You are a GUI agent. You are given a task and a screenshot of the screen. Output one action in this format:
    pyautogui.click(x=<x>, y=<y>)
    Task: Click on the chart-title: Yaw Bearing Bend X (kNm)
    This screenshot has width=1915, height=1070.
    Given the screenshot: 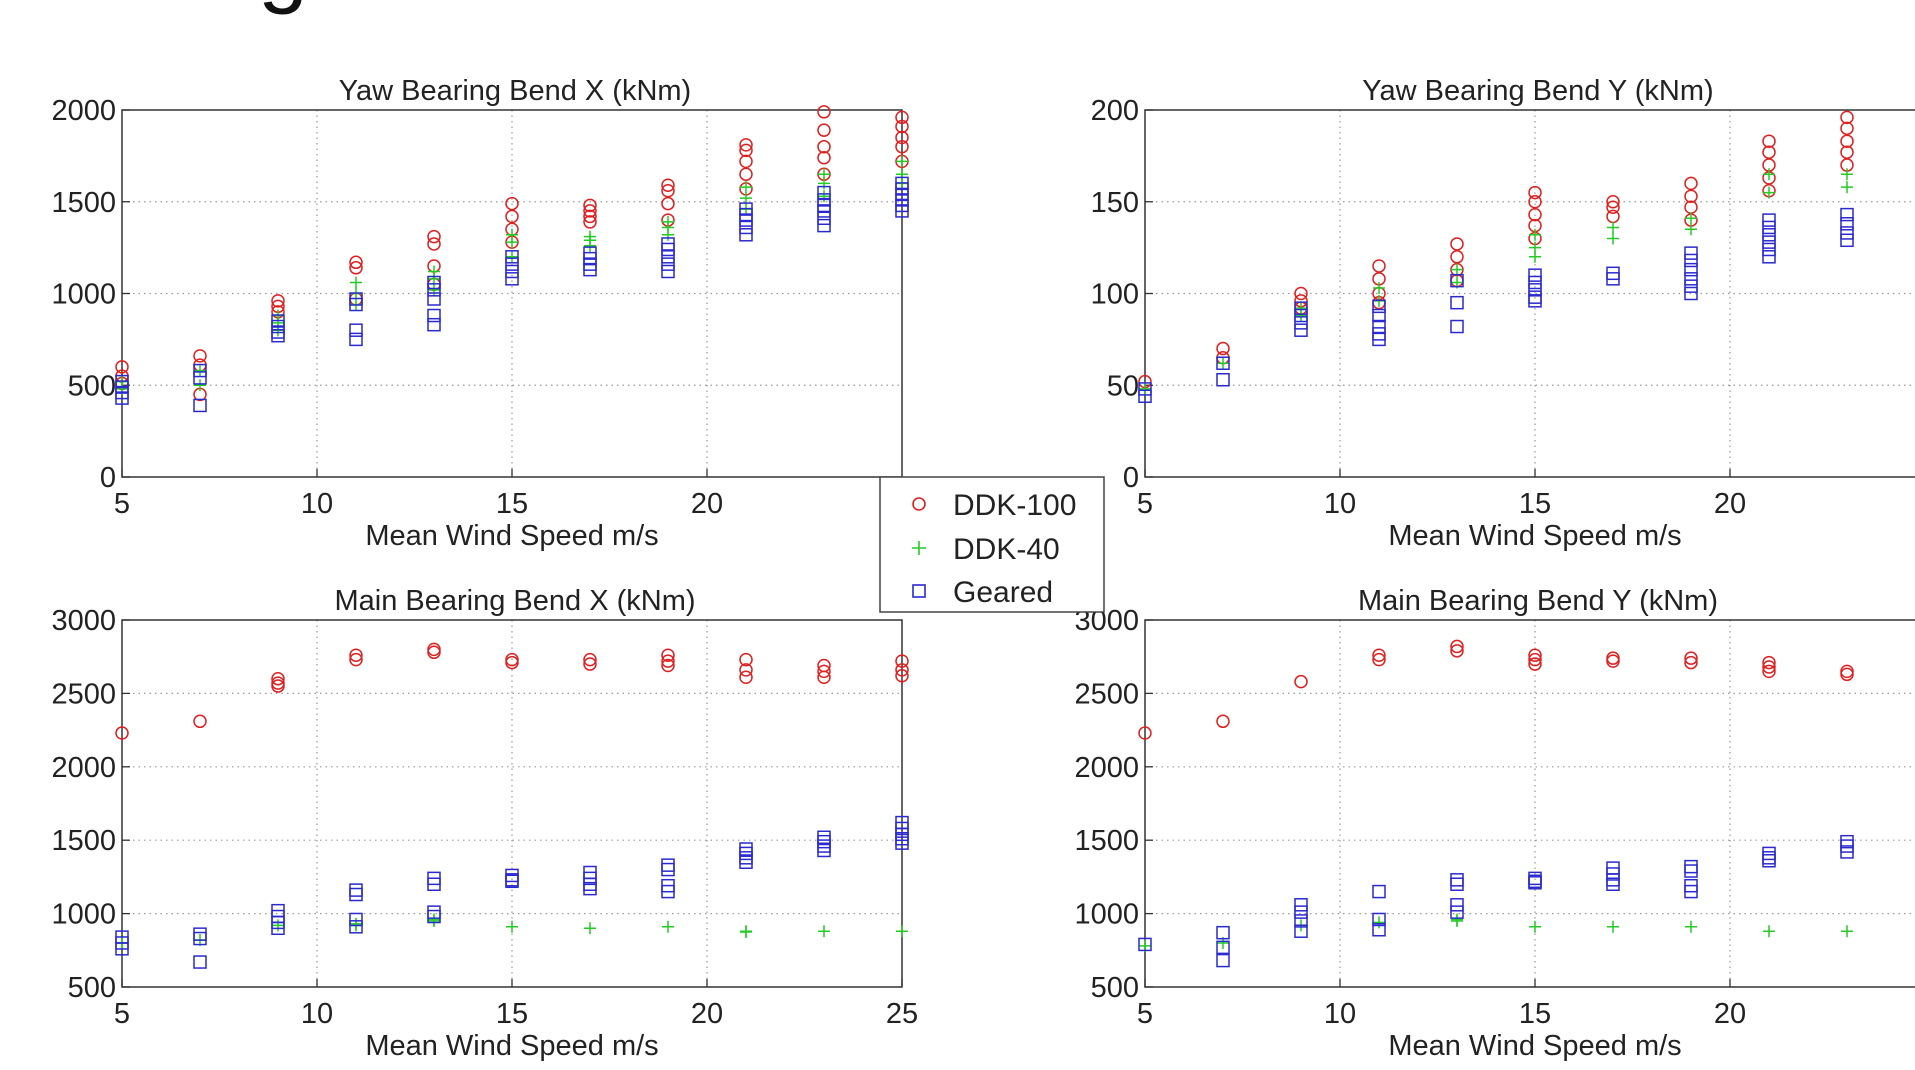 What is the action you would take?
    pyautogui.click(x=515, y=91)
    